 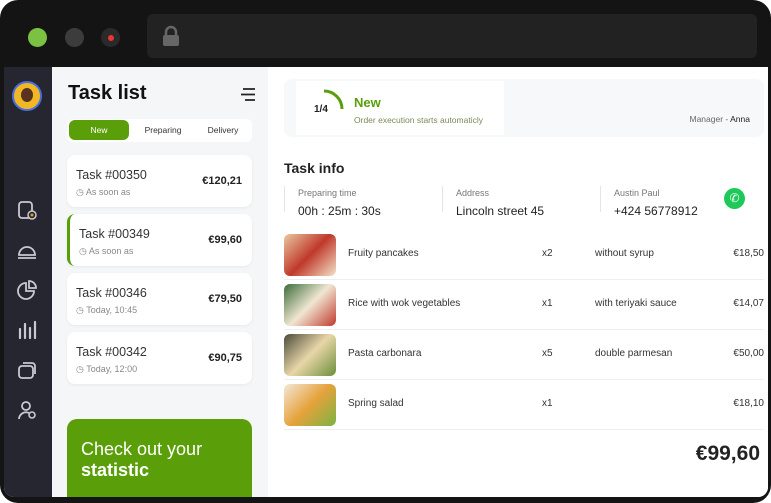 I want to click on page-title: Task list, so click(x=107, y=93).